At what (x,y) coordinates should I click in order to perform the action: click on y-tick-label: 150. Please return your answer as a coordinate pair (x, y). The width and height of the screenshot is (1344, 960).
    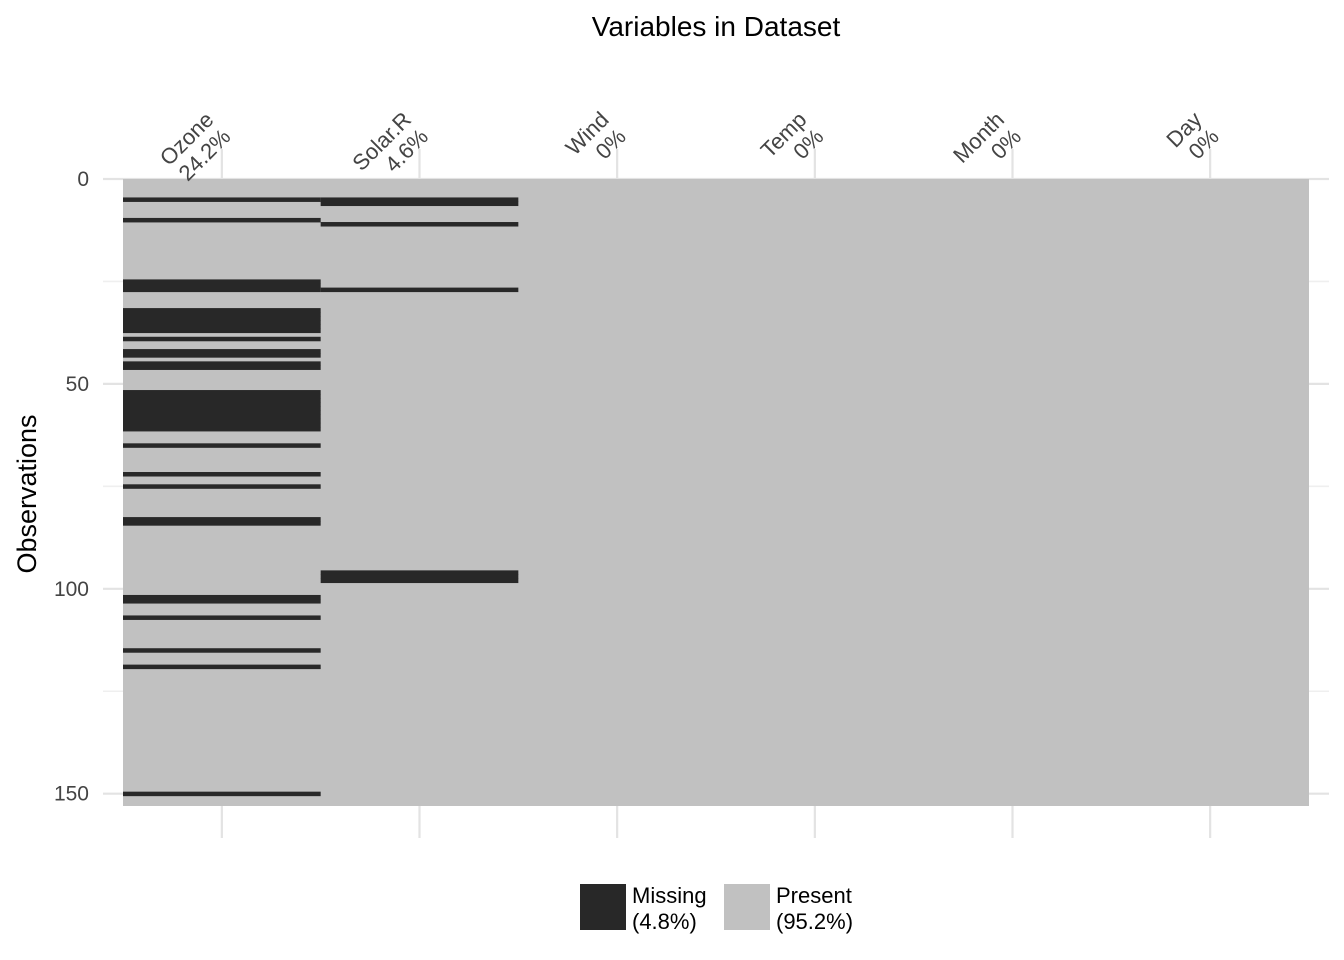
    Looking at the image, I should click on (71, 794).